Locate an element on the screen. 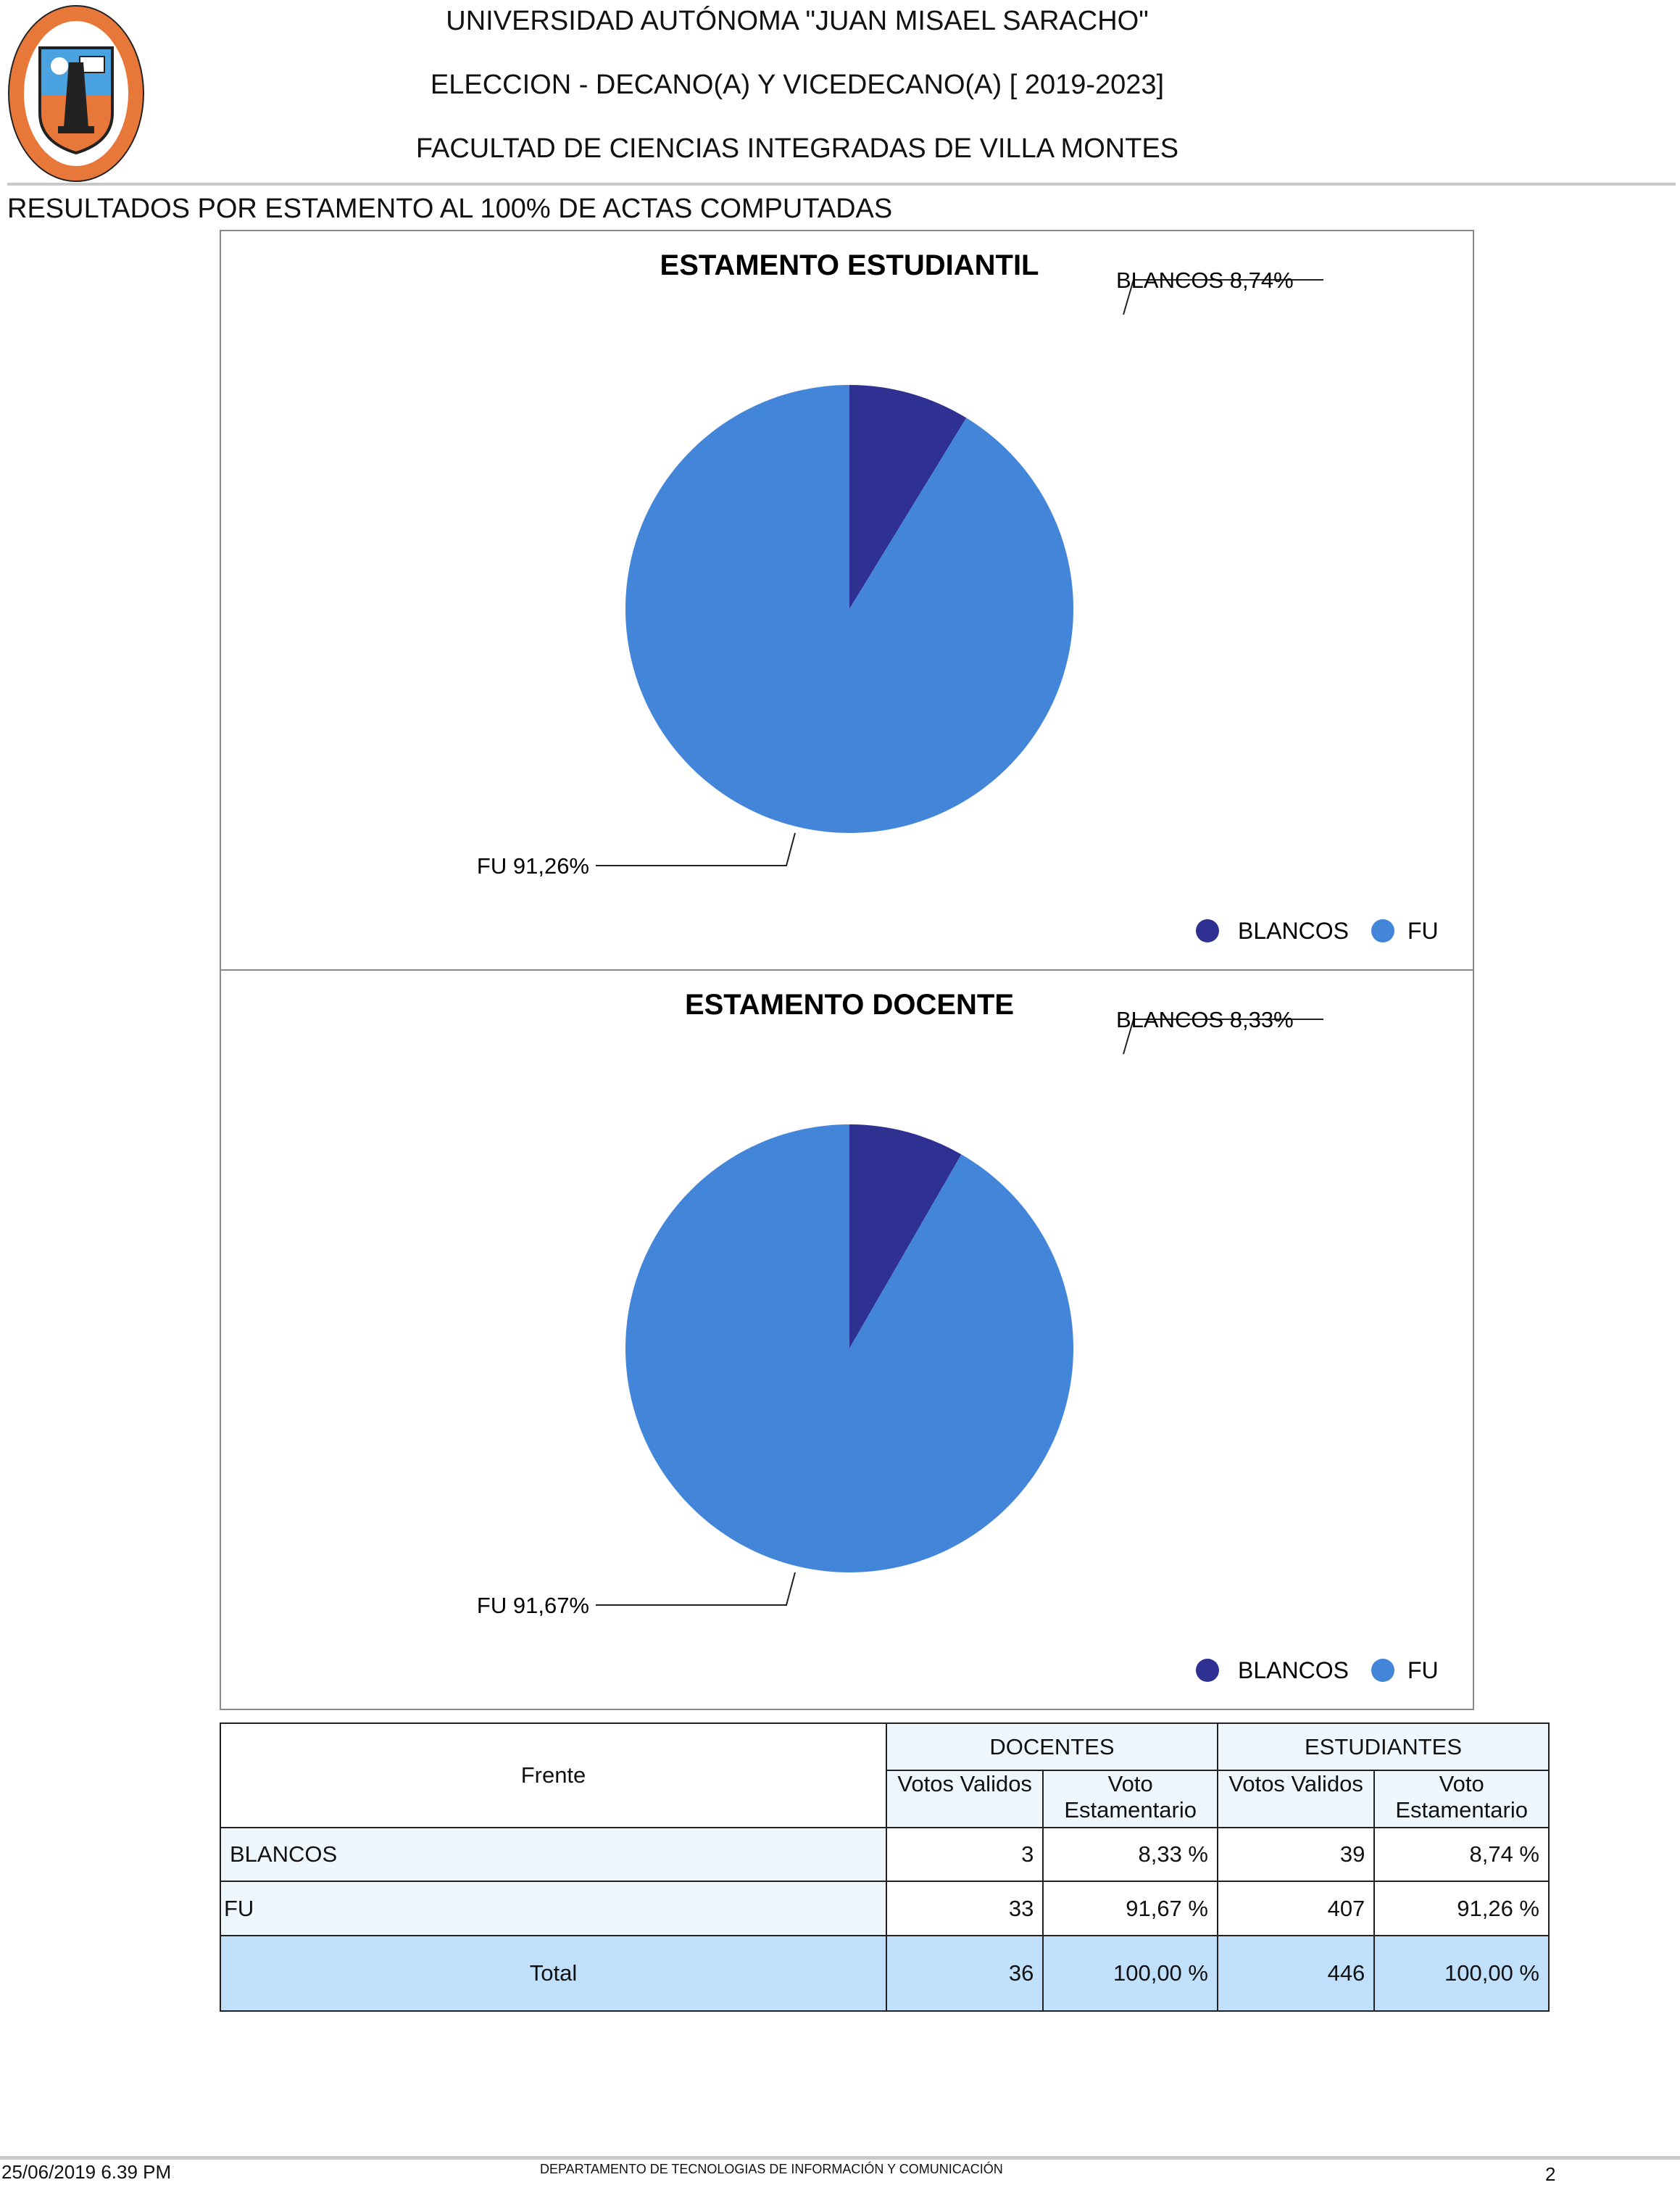 Image resolution: width=1680 pixels, height=2185 pixels. footer-divider is located at coordinates (840, 2158).